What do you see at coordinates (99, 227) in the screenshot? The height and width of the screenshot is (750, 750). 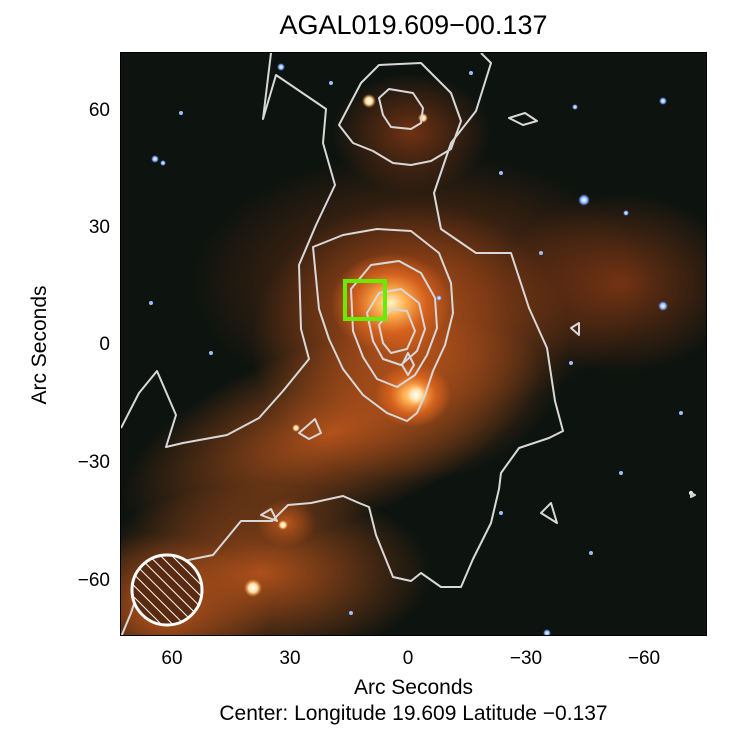 I see `y-tick-label: 30` at bounding box center [99, 227].